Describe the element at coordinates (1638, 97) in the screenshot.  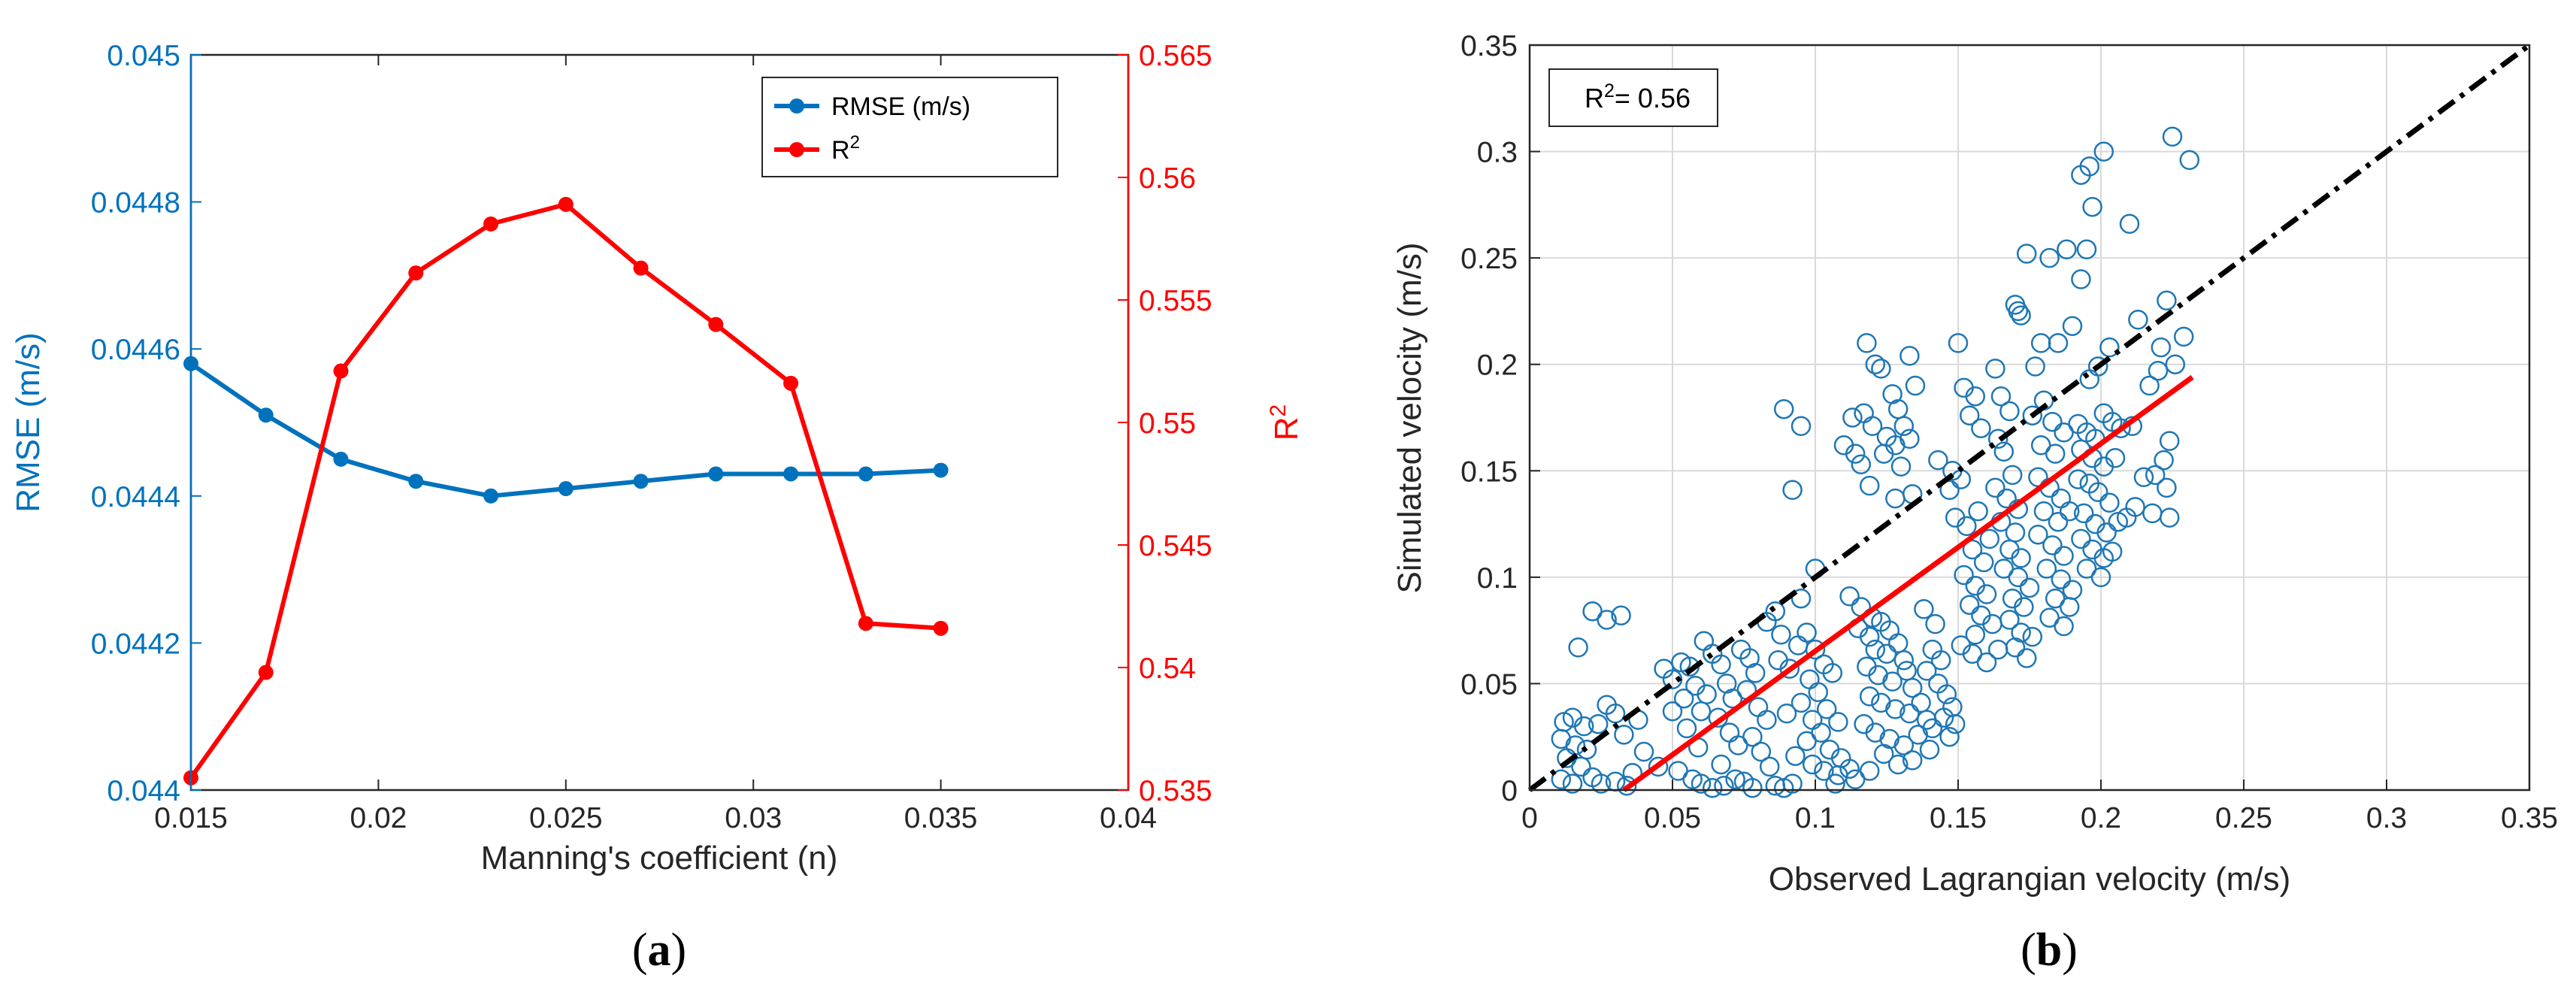
I see `r2-annotation-text: R2= 0.56` at that location.